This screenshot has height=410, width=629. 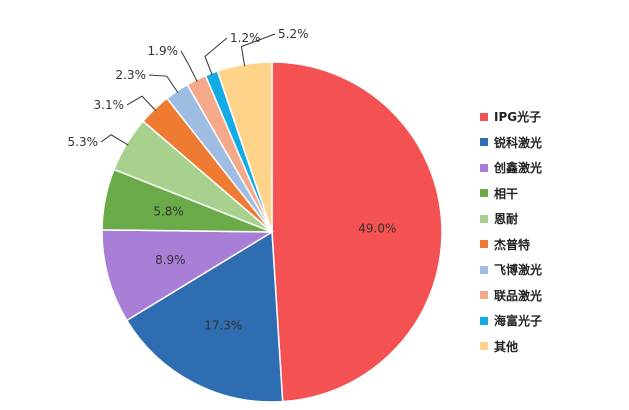 What do you see at coordinates (518, 142) in the screenshot?
I see `legend-label: 锐科激光` at bounding box center [518, 142].